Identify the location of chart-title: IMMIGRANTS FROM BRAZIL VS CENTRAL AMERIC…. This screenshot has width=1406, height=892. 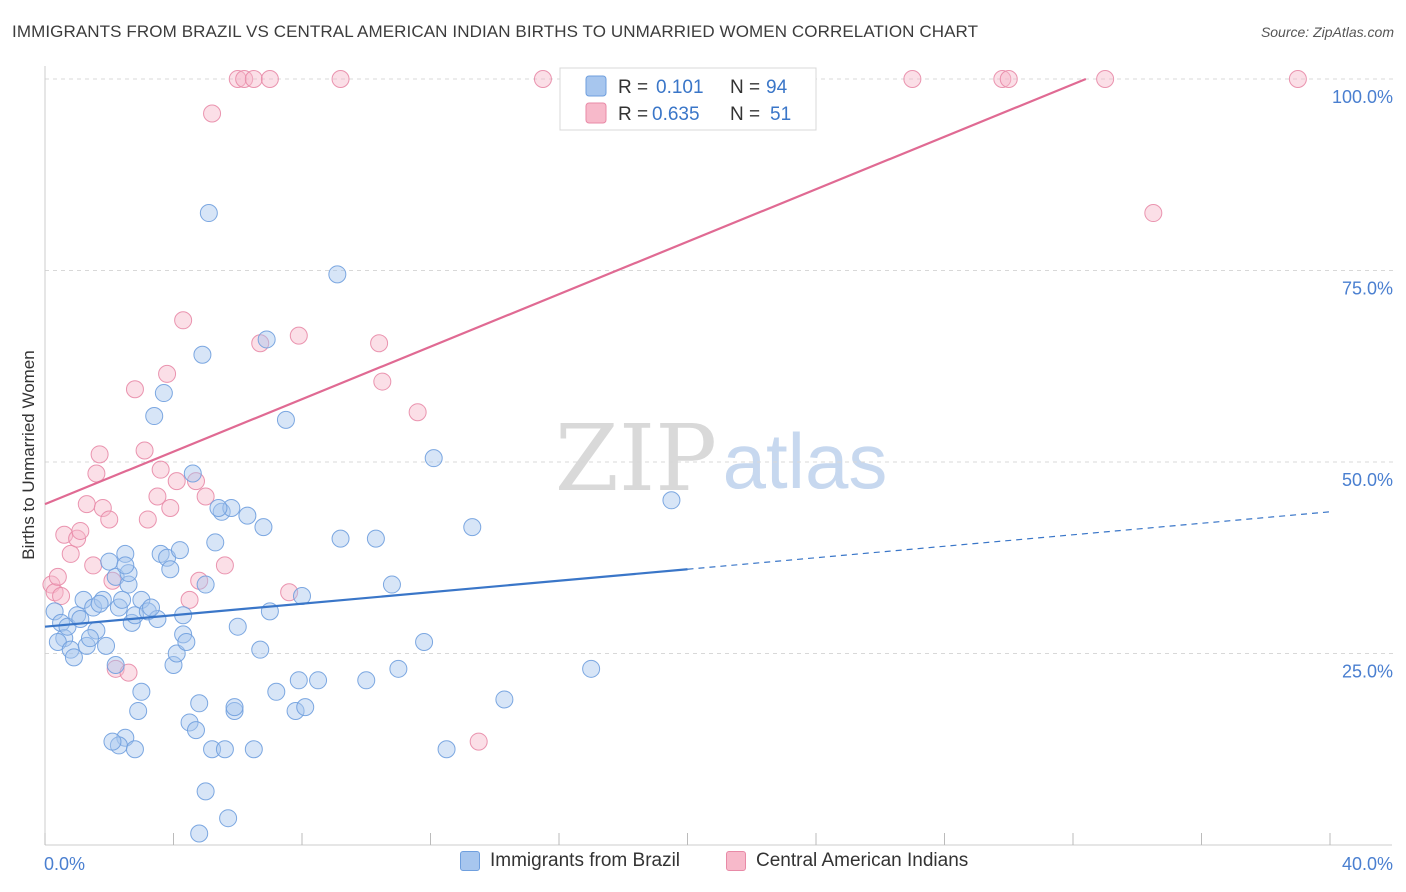
(495, 31).